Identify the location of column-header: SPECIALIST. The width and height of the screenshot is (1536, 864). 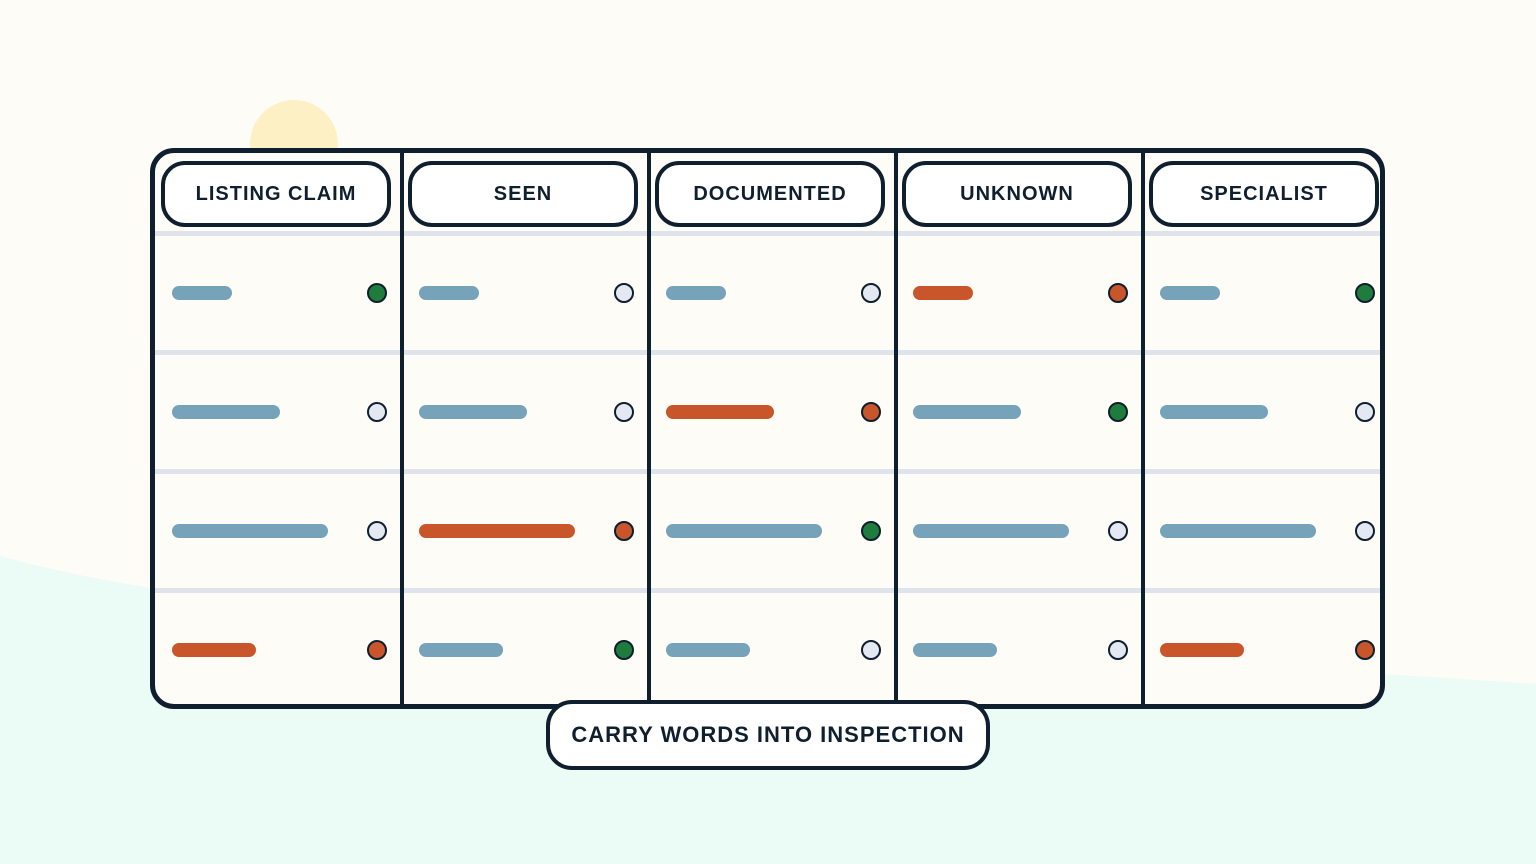
(1264, 194).